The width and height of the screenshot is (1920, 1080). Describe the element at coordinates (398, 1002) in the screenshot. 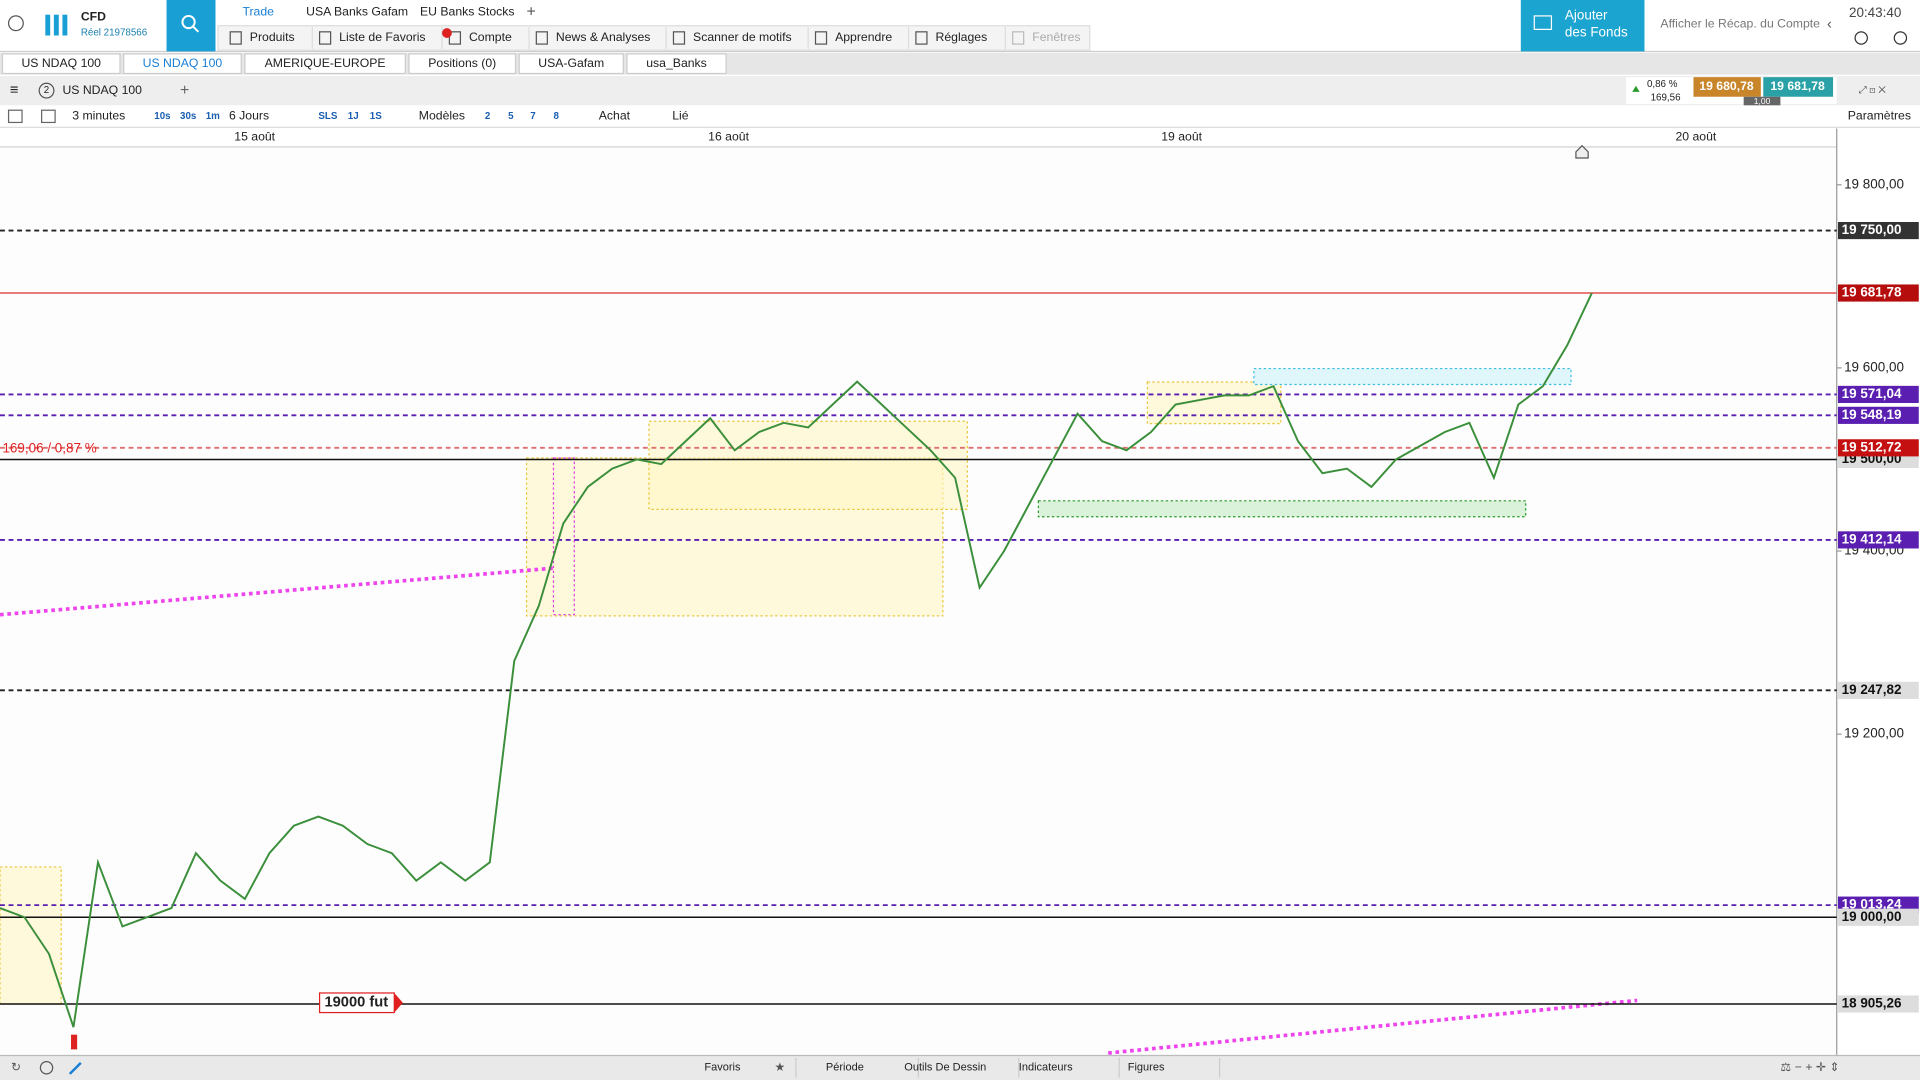

I see `alert-arrow` at that location.